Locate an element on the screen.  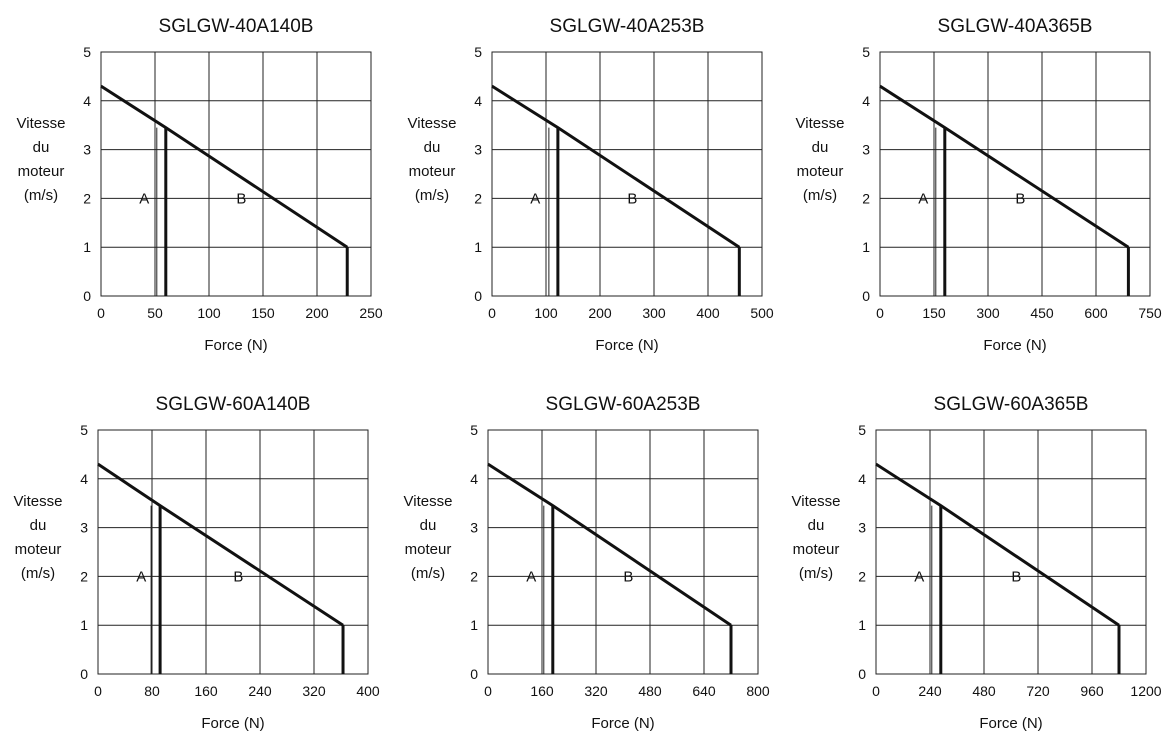
chart-title: SGLGW-60A253B is located at coordinates (623, 404).